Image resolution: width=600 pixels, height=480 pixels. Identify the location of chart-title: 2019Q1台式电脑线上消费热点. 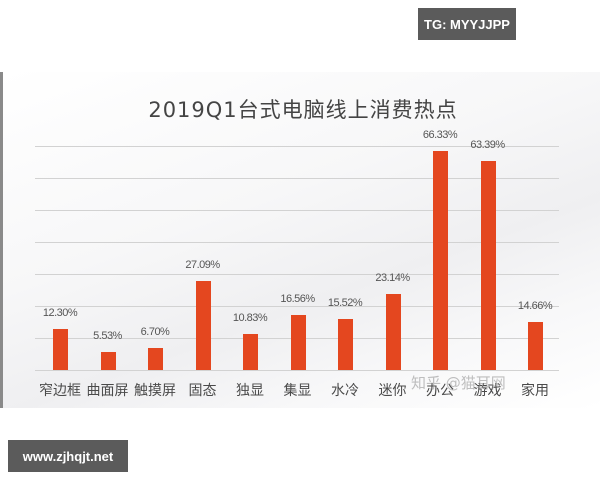
(303, 110).